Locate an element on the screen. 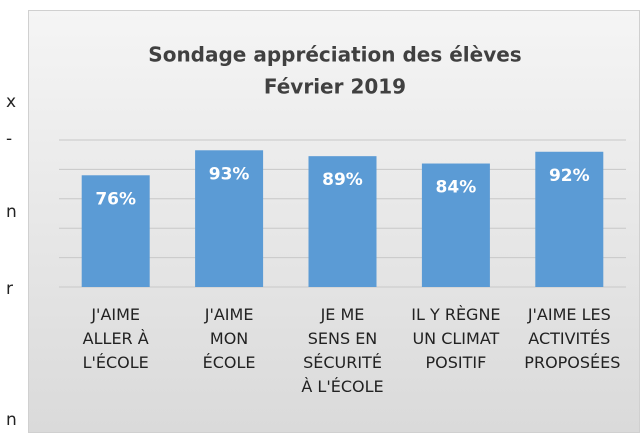 This screenshot has height=434, width=640. x-tick-label: JE ME SENS EN SÉCURITÉ À L'ÉCOLE is located at coordinates (342, 350).